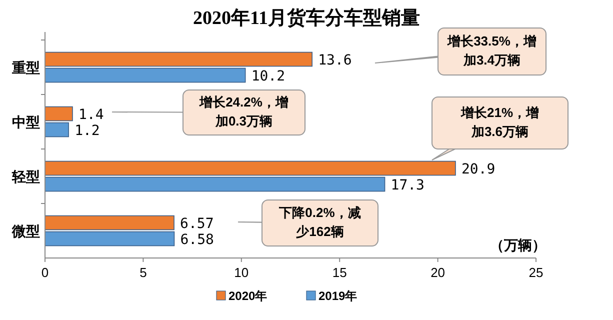  What do you see at coordinates (143, 272) in the screenshot?
I see `x-tick-label: 5` at bounding box center [143, 272].